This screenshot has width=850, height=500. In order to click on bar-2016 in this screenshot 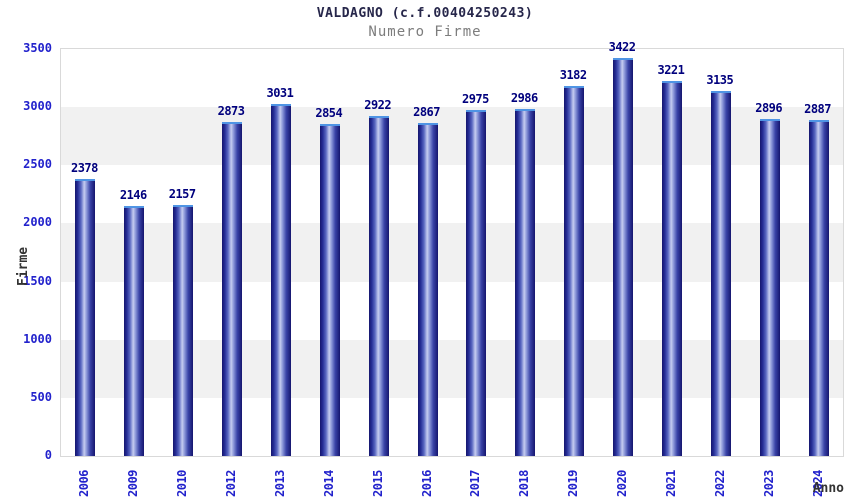, I will do `click(427, 289)`.